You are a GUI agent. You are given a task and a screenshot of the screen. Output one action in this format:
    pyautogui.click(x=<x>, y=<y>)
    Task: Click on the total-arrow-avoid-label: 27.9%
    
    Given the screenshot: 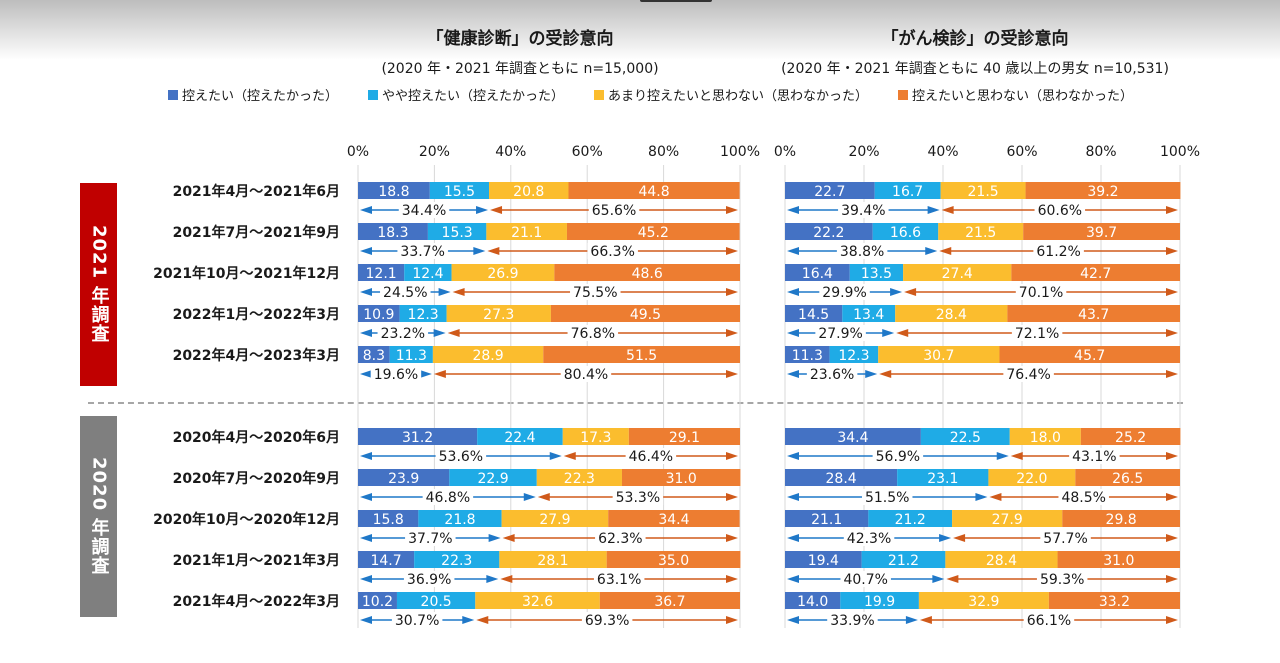 What is the action you would take?
    pyautogui.click(x=840, y=334)
    